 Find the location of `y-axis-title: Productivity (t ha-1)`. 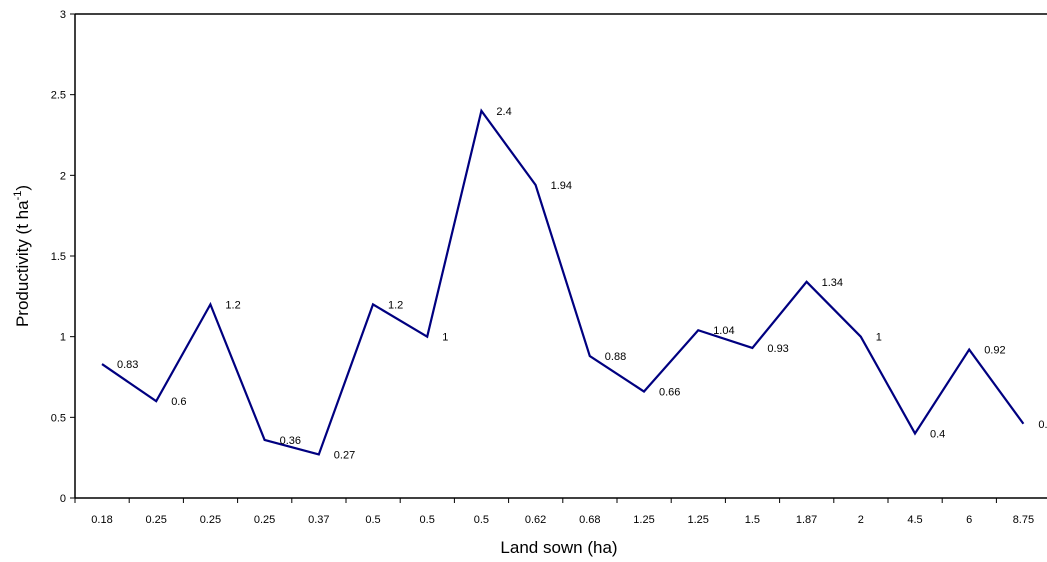

y-axis-title: Productivity (t ha-1) is located at coordinates (22, 256).